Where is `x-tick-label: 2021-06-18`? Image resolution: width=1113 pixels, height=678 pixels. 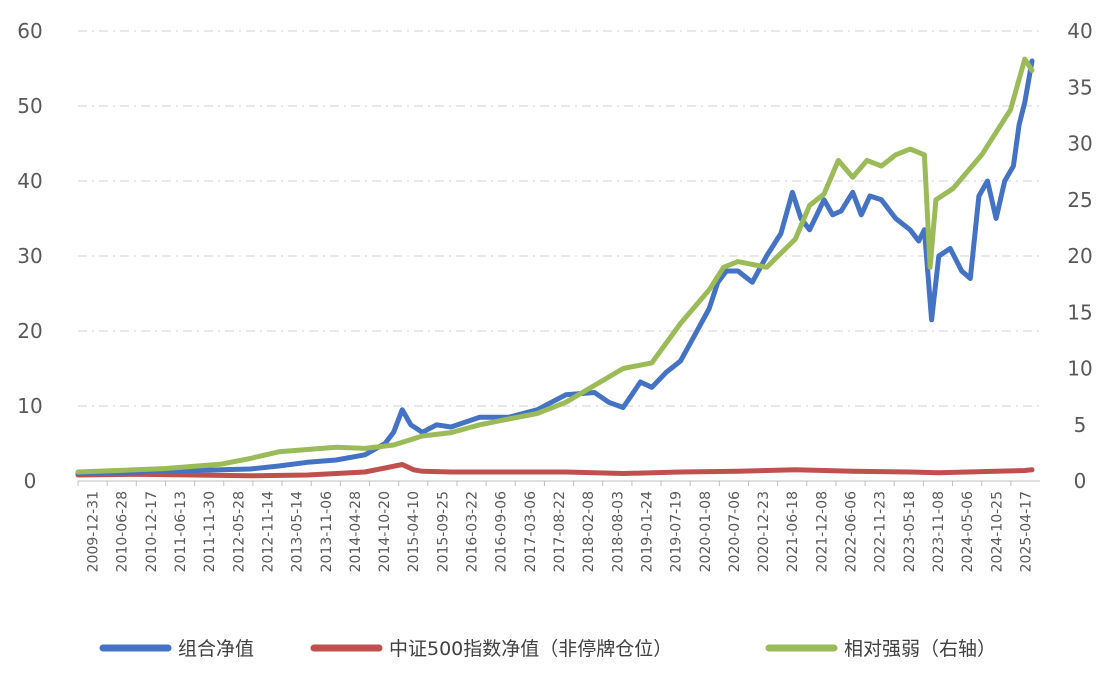
x-tick-label: 2021-06-18 is located at coordinates (793, 531).